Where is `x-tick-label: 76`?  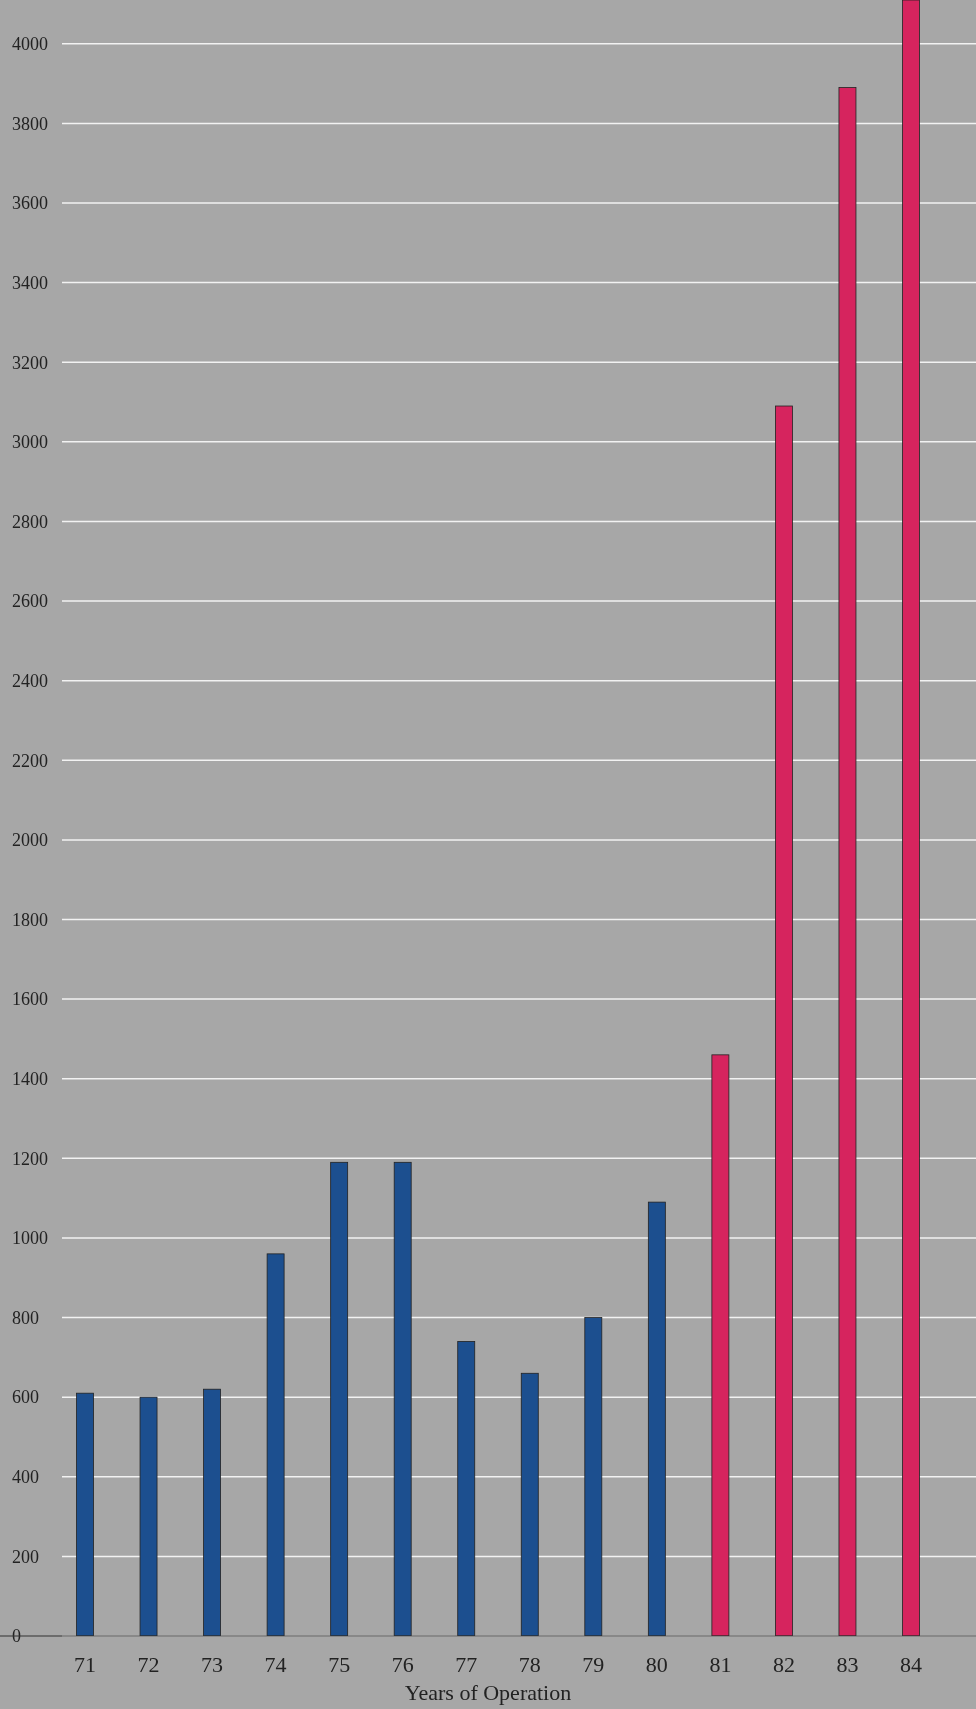
x-tick-label: 76 is located at coordinates (402, 1664).